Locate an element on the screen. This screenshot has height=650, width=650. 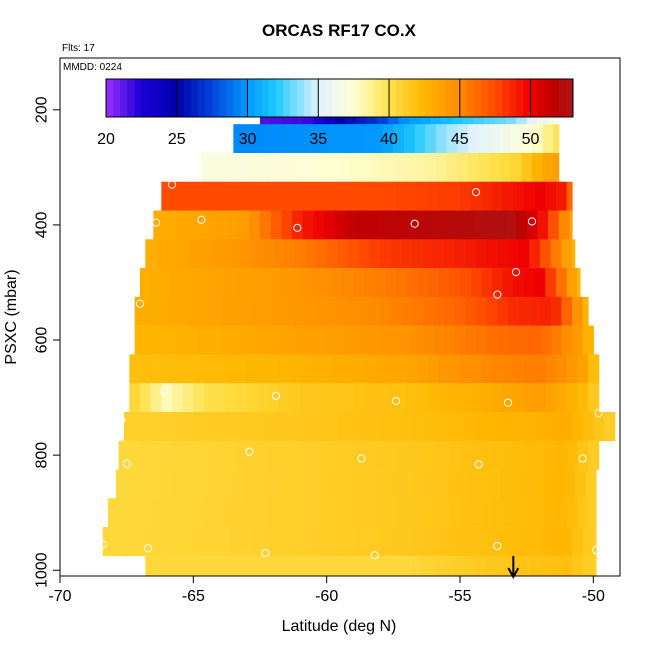
date-label: MMDD: 0224 is located at coordinates (92, 67).